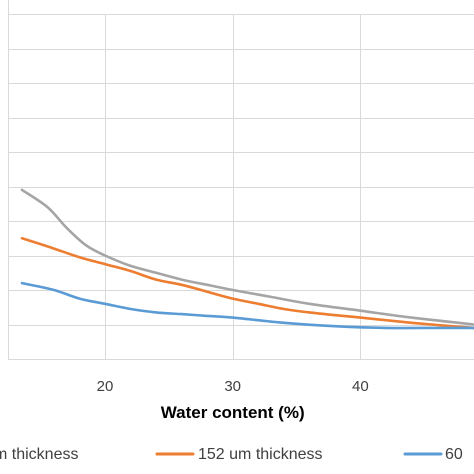  Describe the element at coordinates (360, 386) in the screenshot. I see `x-tick-label: 40` at that location.